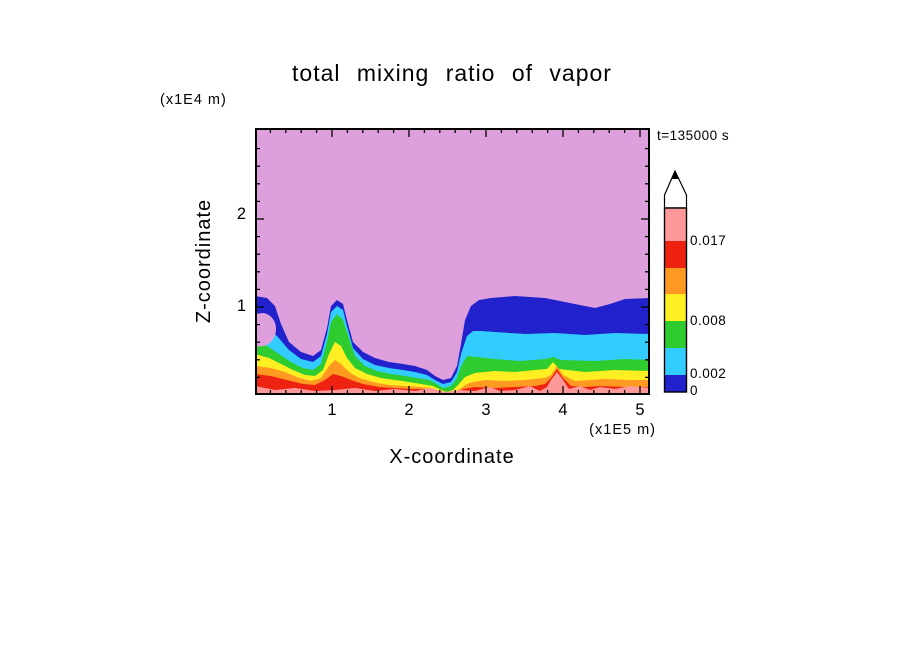 The width and height of the screenshot is (904, 654). I want to click on colorbar-seg-orange, so click(675, 281).